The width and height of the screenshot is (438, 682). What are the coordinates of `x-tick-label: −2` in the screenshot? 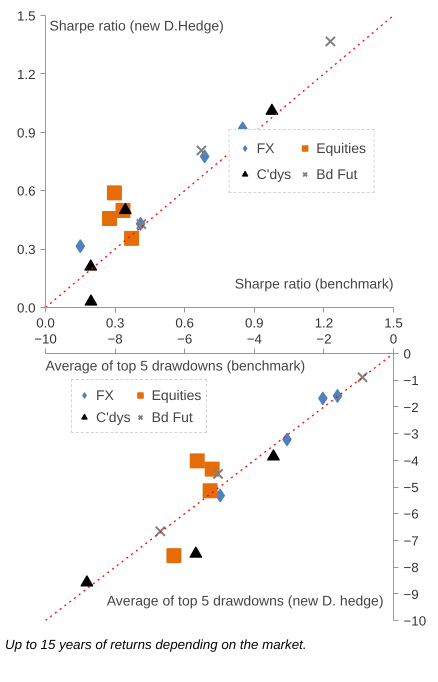 It's located at (324, 339).